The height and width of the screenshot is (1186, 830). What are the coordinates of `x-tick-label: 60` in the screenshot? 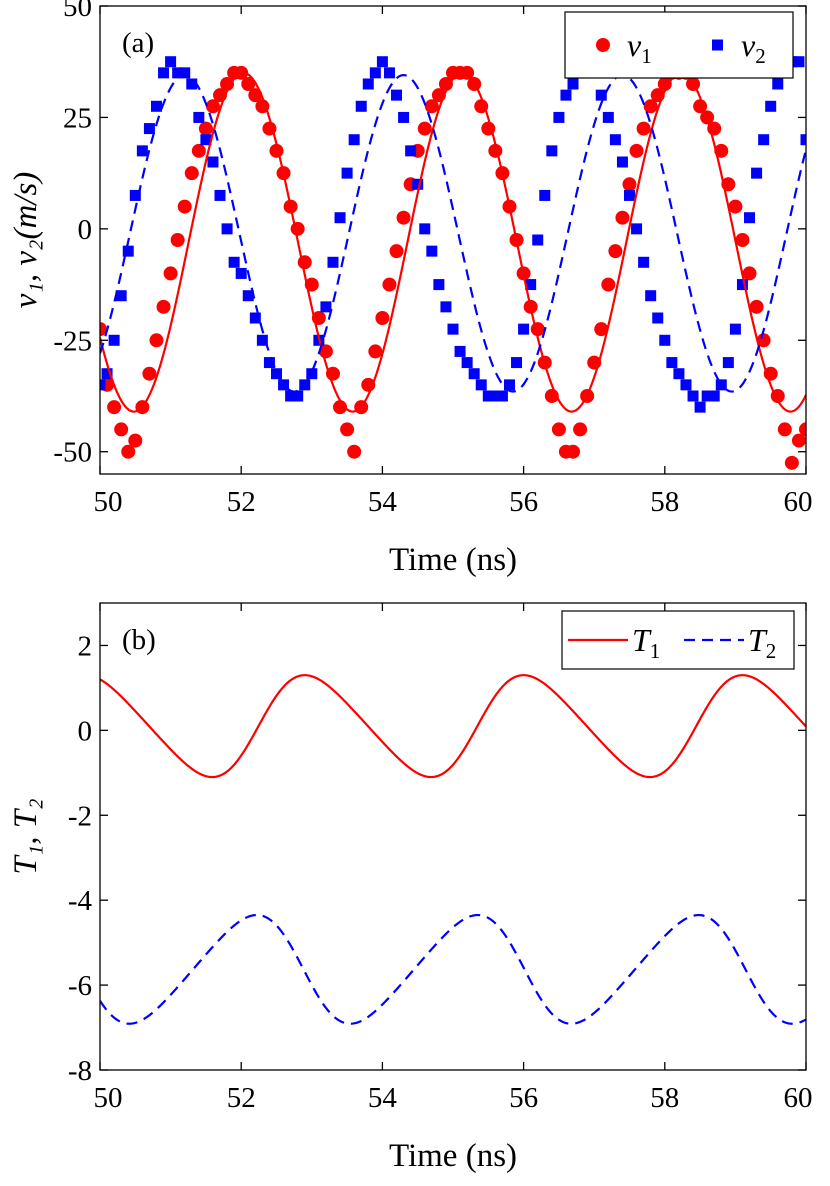 It's located at (798, 502).